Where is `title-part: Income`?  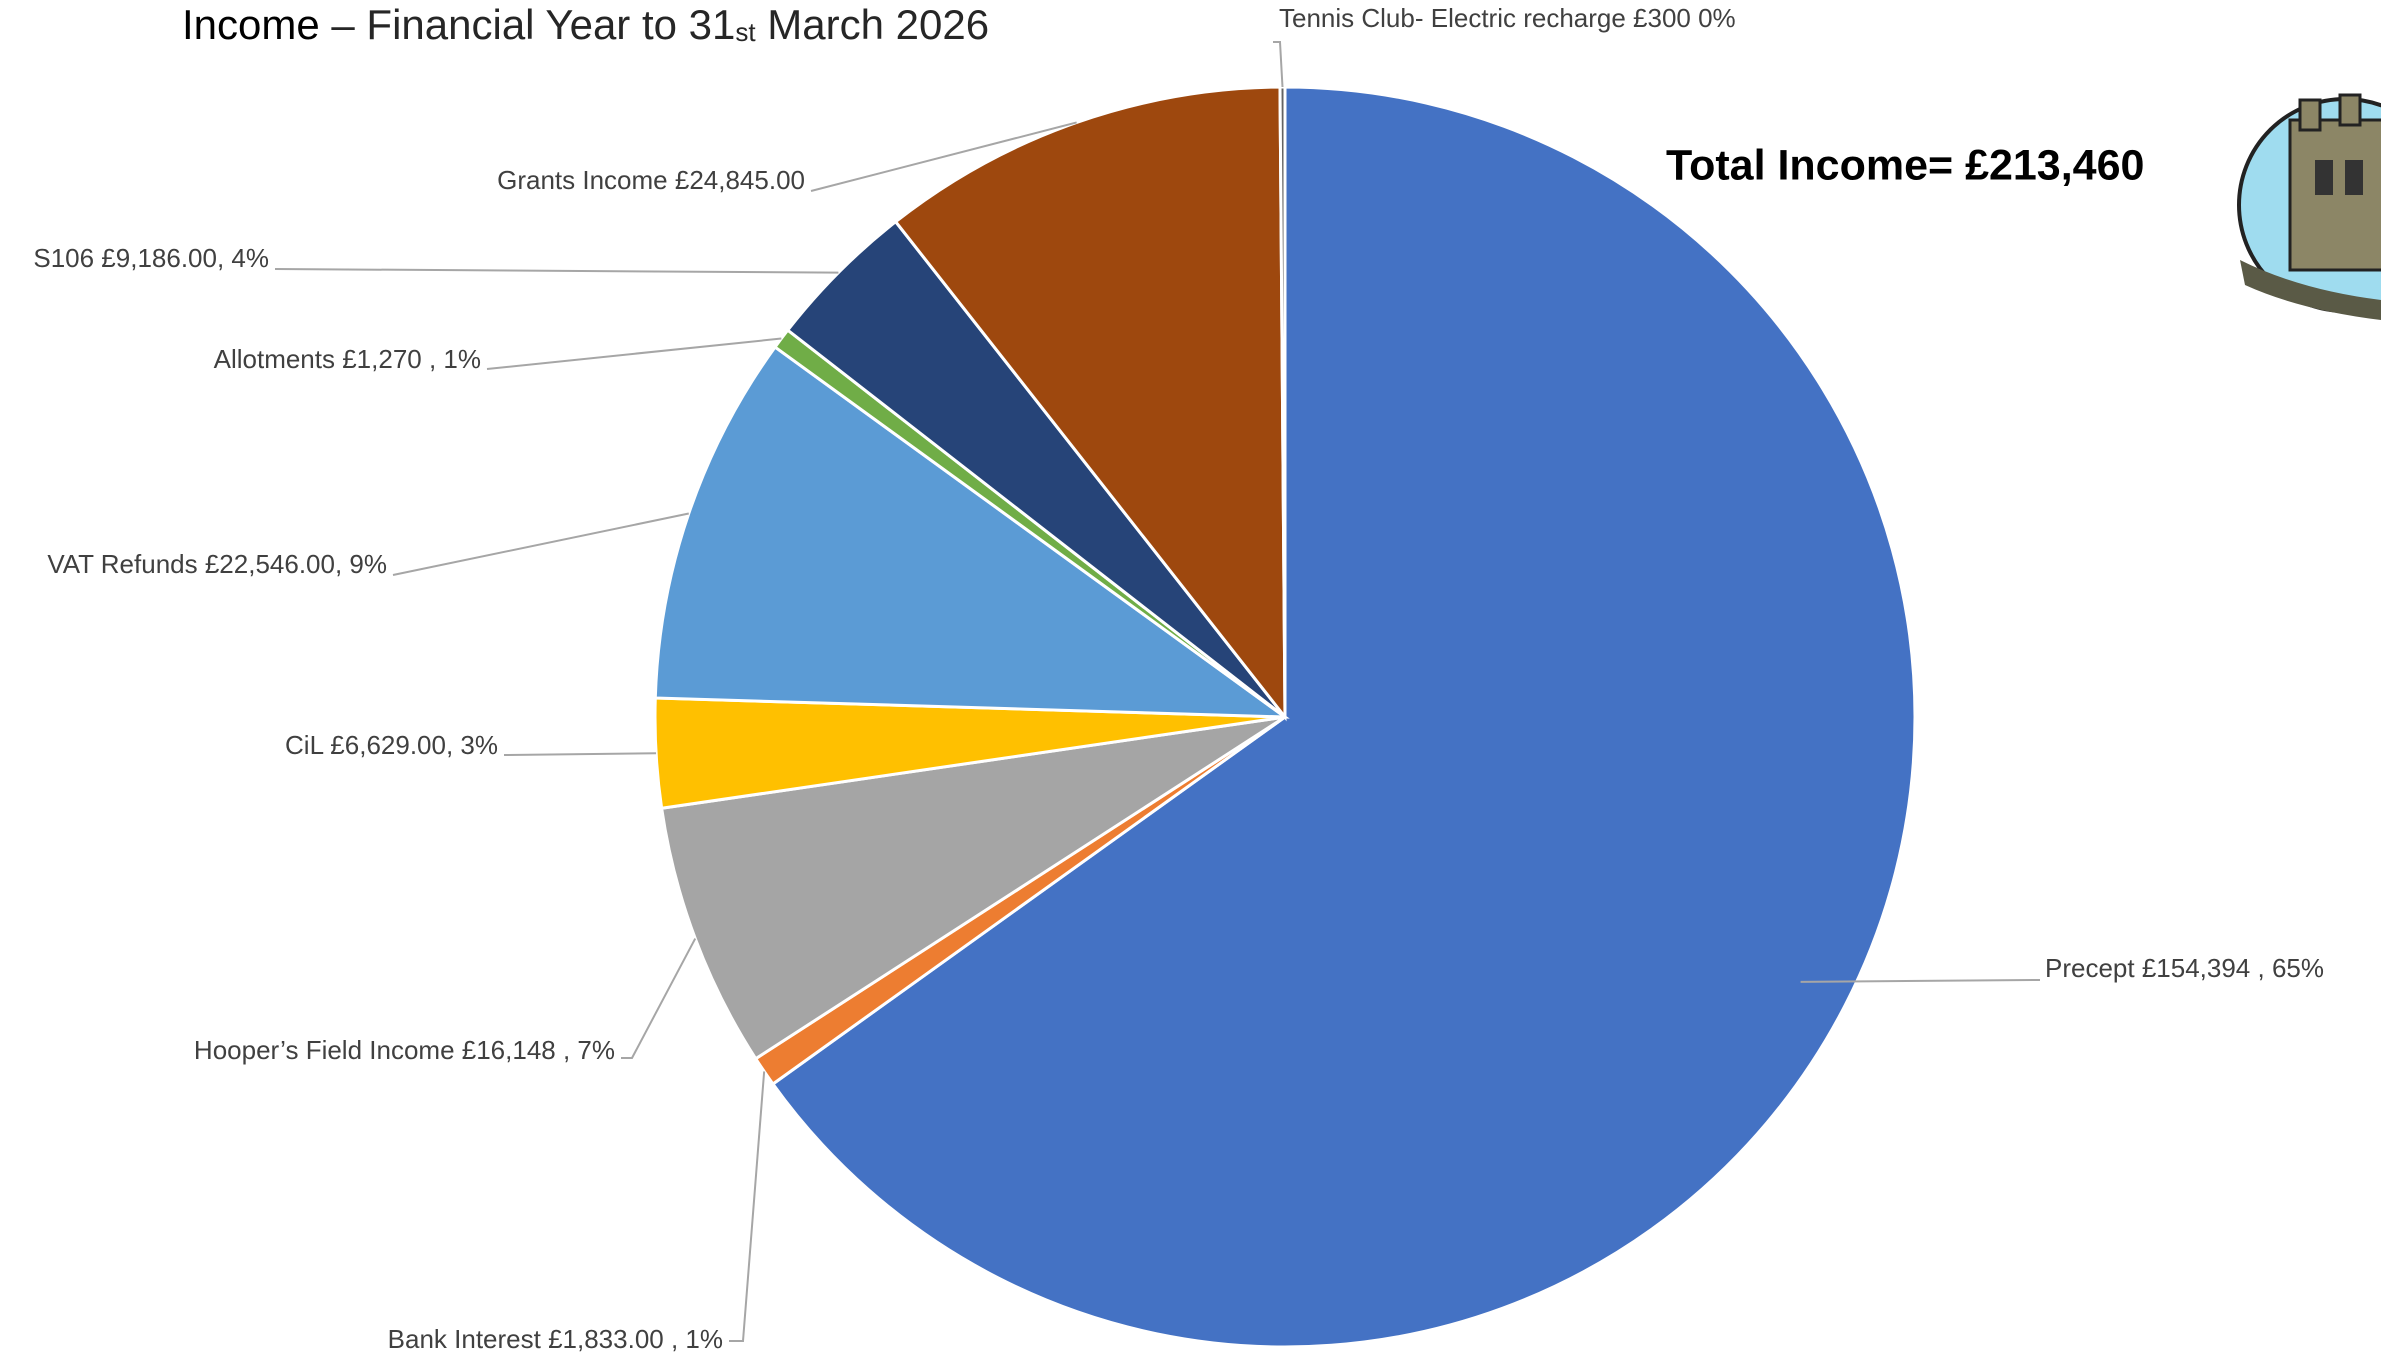
title-part: Income is located at coordinates (251, 24).